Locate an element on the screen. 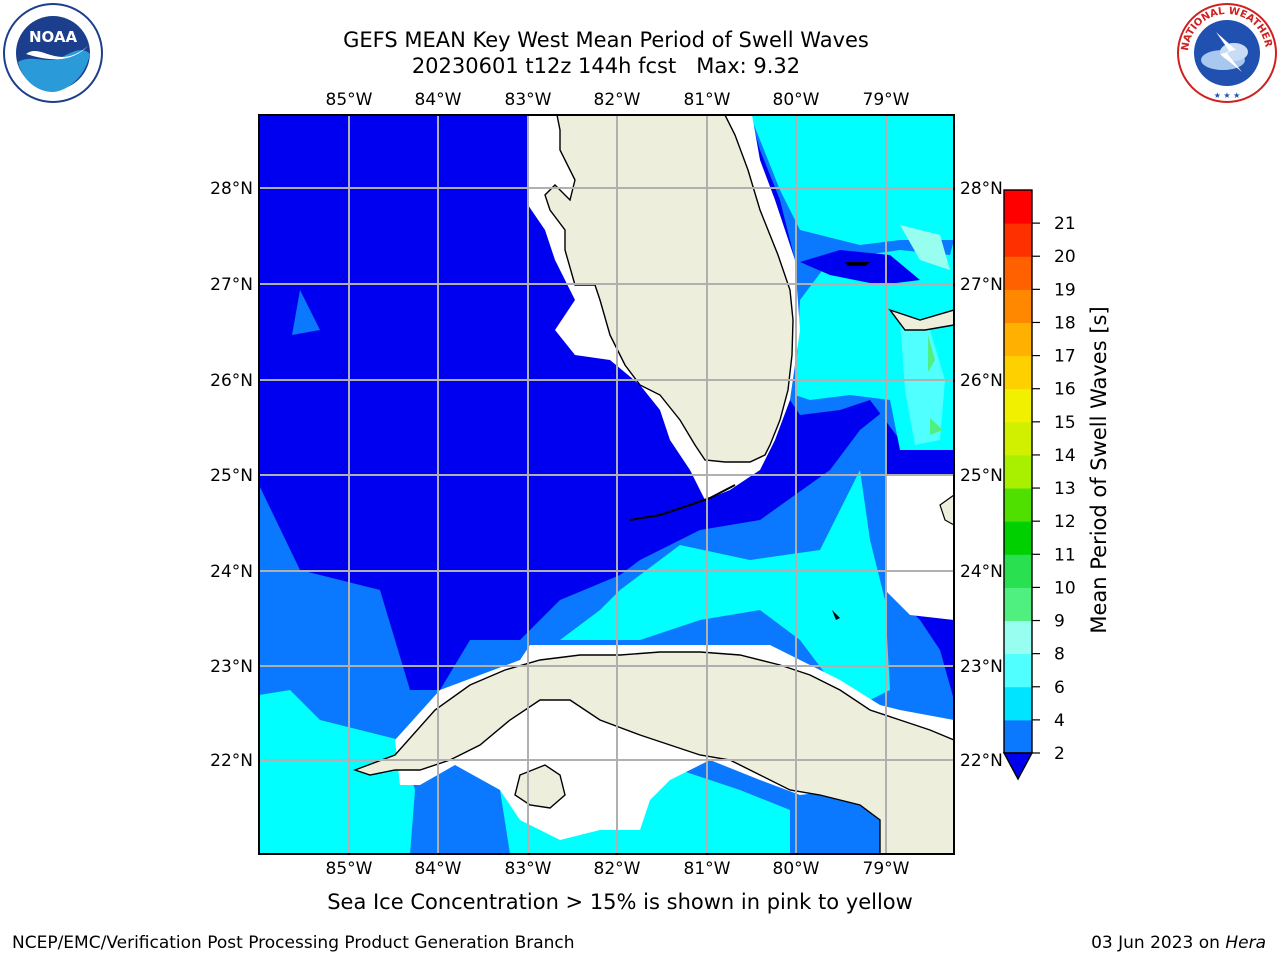  noaa-logo: NOAA is located at coordinates (53, 53).